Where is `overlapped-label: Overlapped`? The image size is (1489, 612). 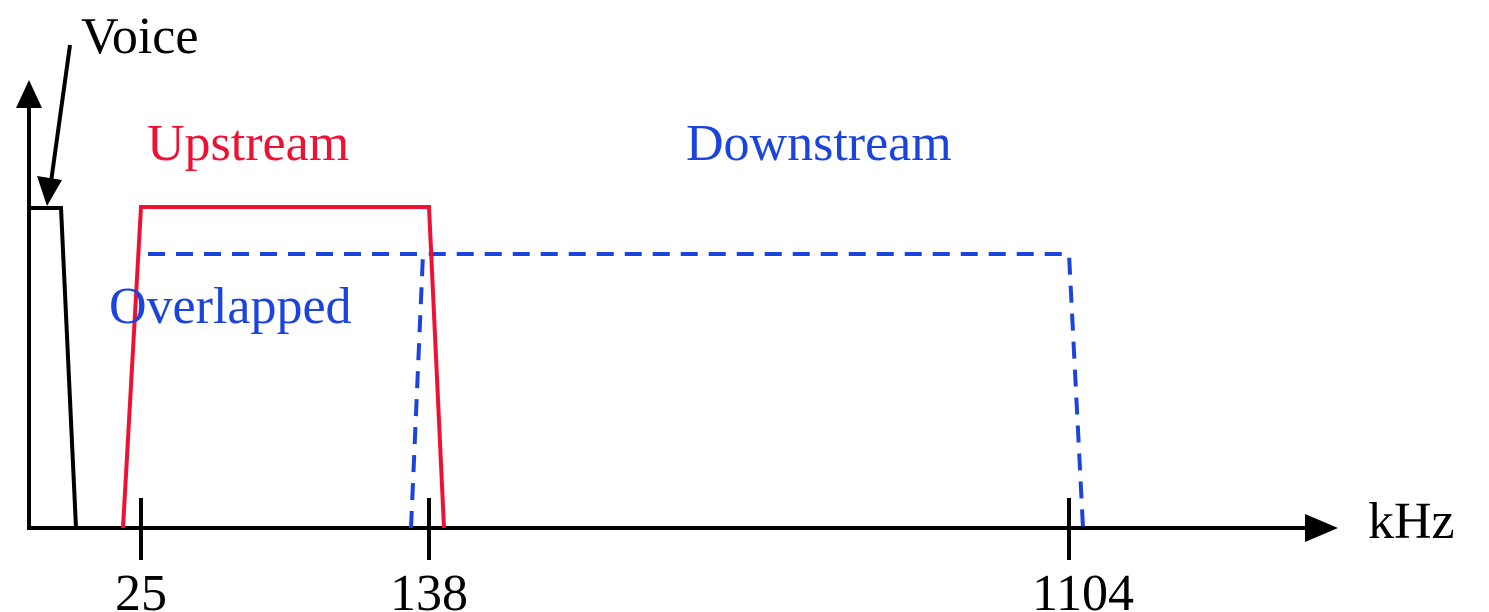 overlapped-label: Overlapped is located at coordinates (230, 306).